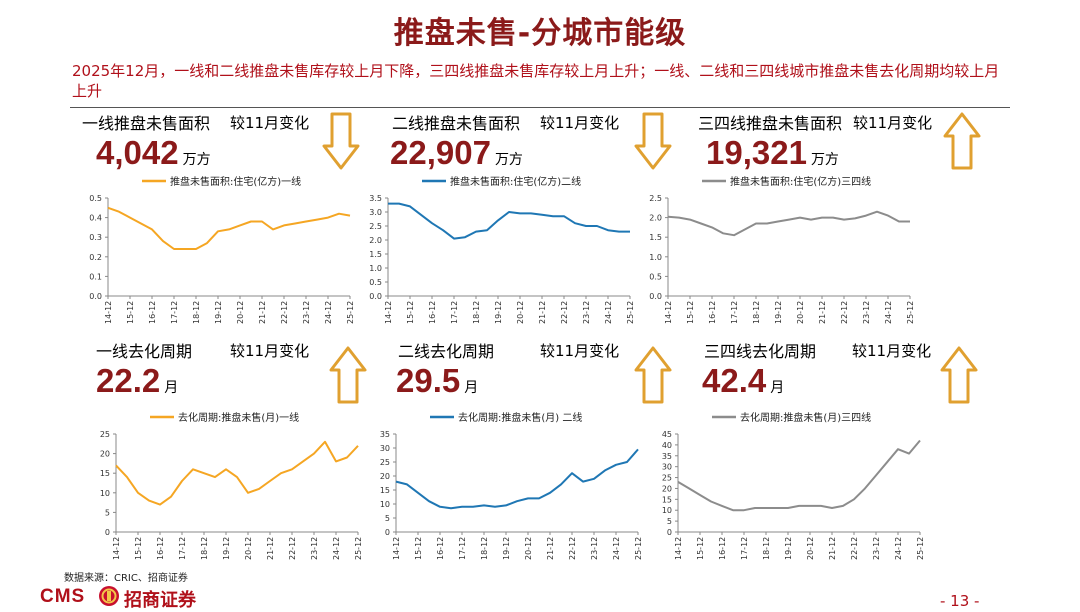 Image resolution: width=1080 pixels, height=612 pixels. Describe the element at coordinates (540, 33) in the screenshot. I see `page-title: 推盘未售-分城市能级` at that location.